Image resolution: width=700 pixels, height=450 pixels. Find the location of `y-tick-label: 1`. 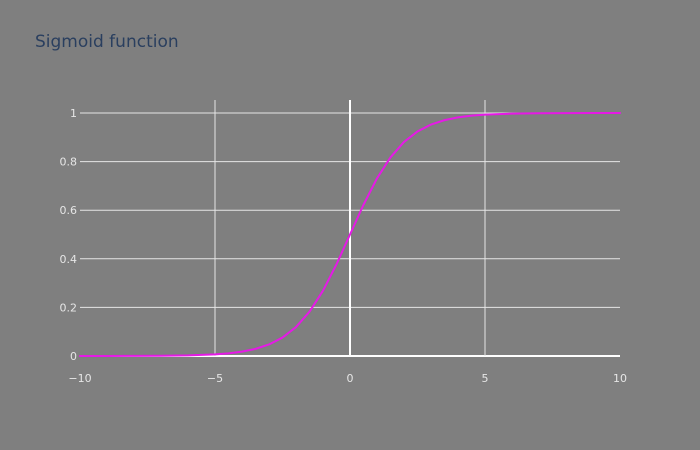

y-tick-label: 1 is located at coordinates (73, 113).